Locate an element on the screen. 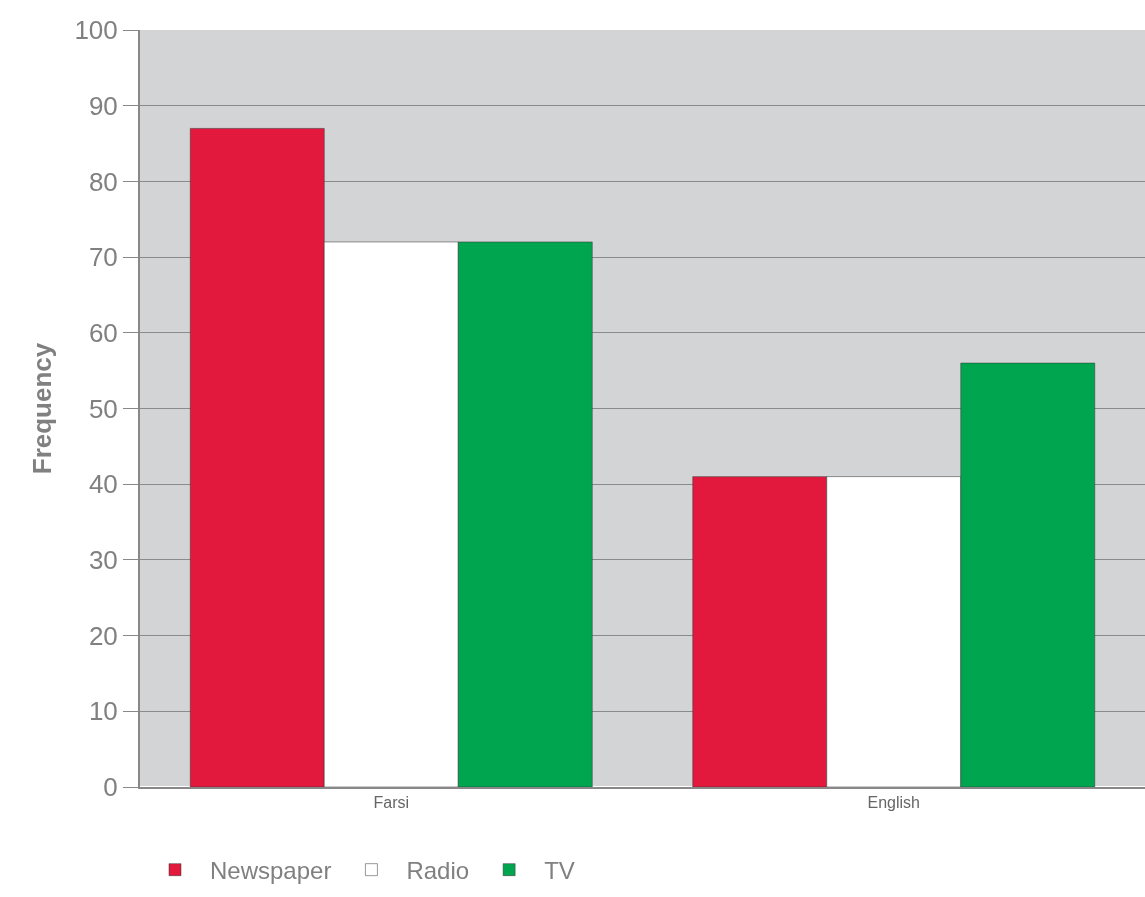 The image size is (1145, 897). y-tick-label: 0 is located at coordinates (110, 787).